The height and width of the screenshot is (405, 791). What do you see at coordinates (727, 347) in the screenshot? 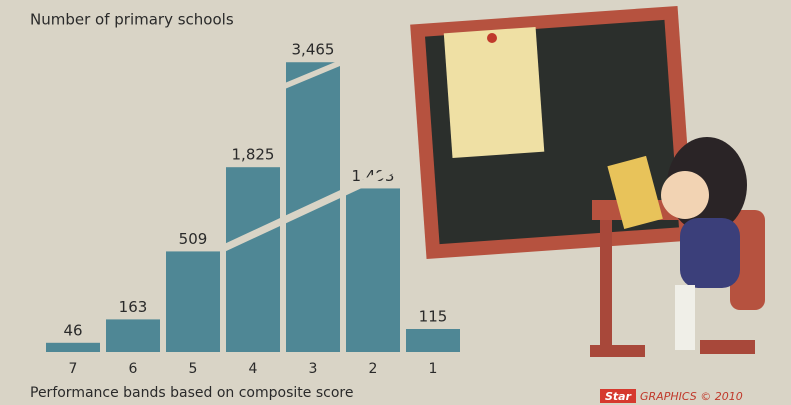
I see `chair-foot` at bounding box center [727, 347].